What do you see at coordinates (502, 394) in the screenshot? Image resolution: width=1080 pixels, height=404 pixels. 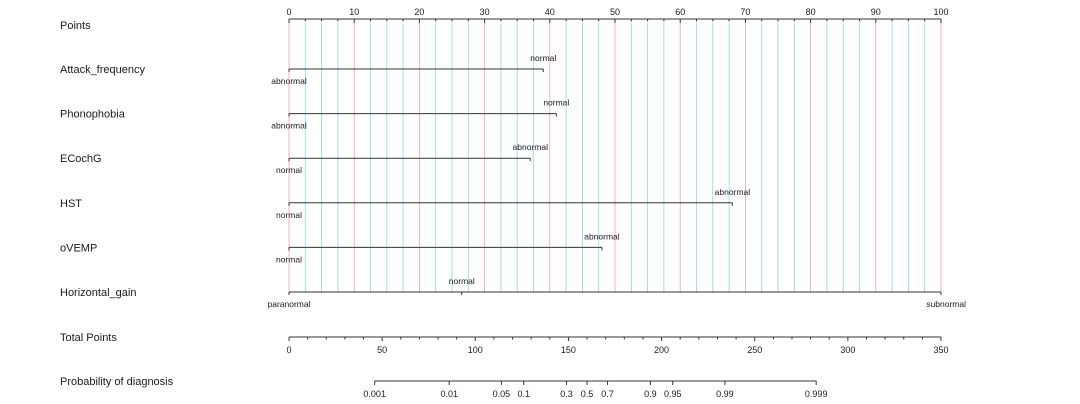 I see `probability-tick-label: 0.05` at bounding box center [502, 394].